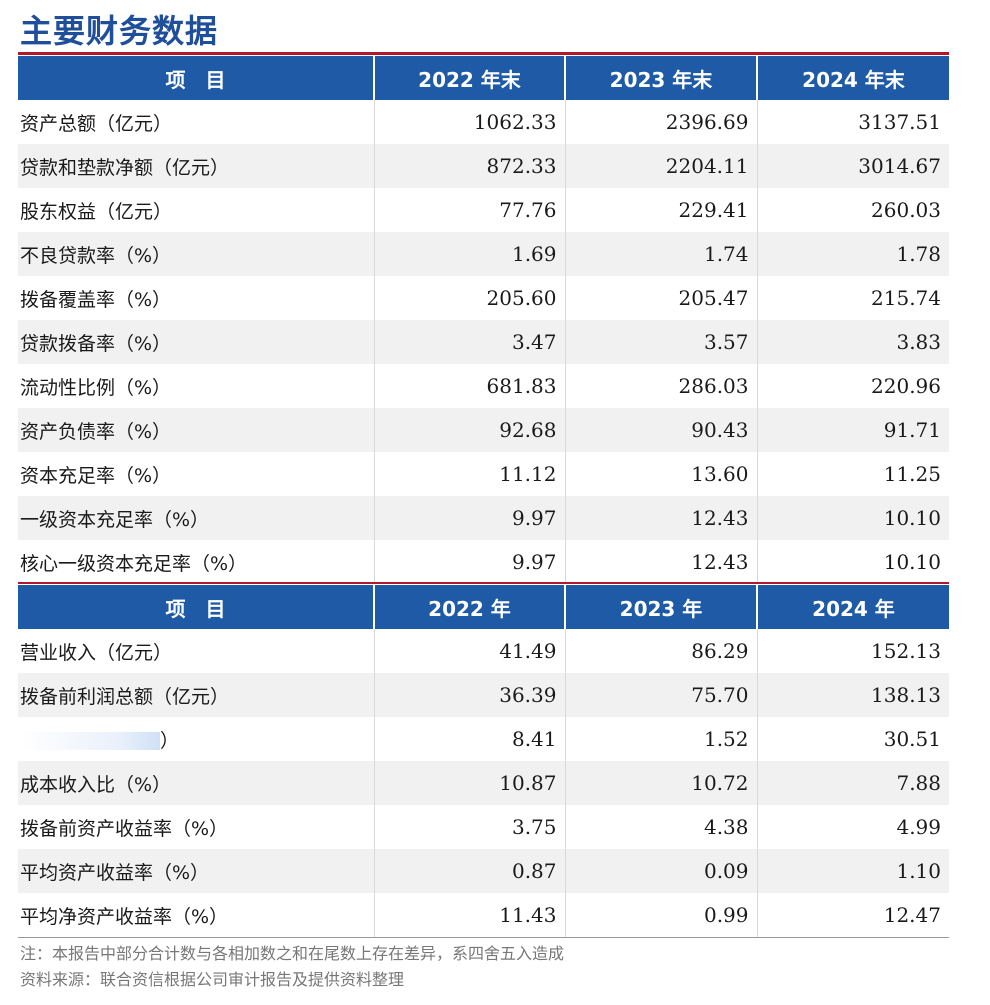 The height and width of the screenshot is (1005, 990). Describe the element at coordinates (853, 695) in the screenshot. I see `value-cell: 138.13` at that location.